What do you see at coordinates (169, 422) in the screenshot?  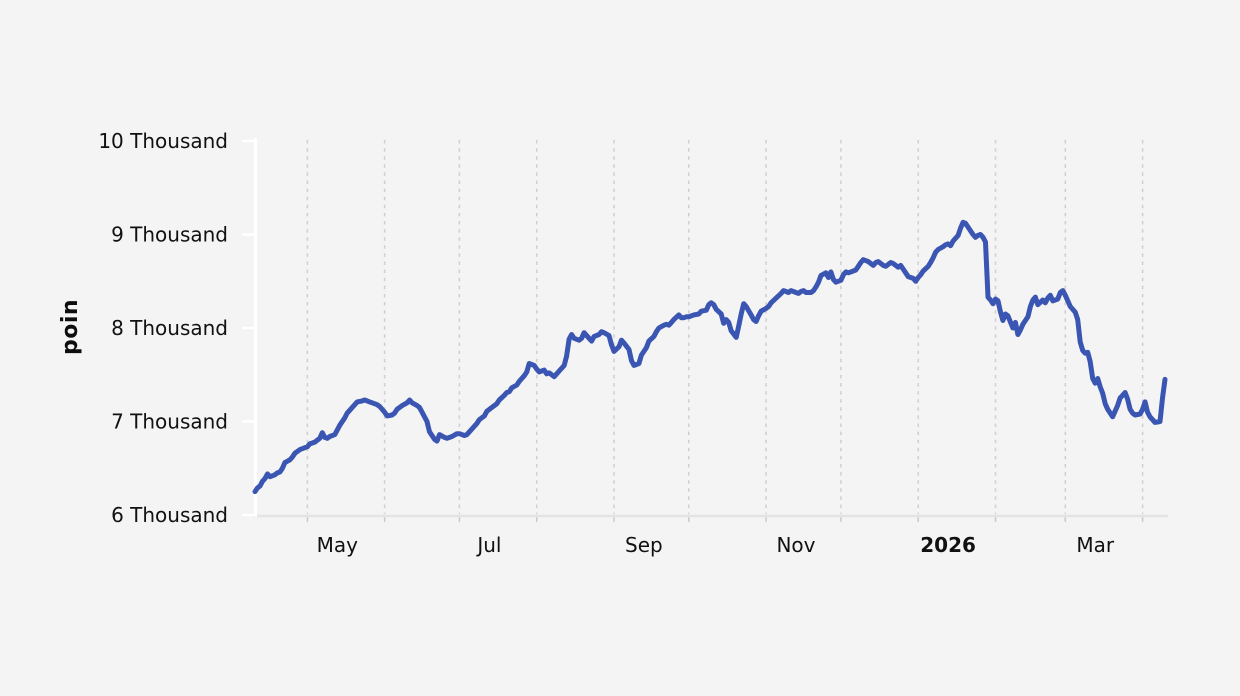 I see `y-tick-label: 7 Thousand` at bounding box center [169, 422].